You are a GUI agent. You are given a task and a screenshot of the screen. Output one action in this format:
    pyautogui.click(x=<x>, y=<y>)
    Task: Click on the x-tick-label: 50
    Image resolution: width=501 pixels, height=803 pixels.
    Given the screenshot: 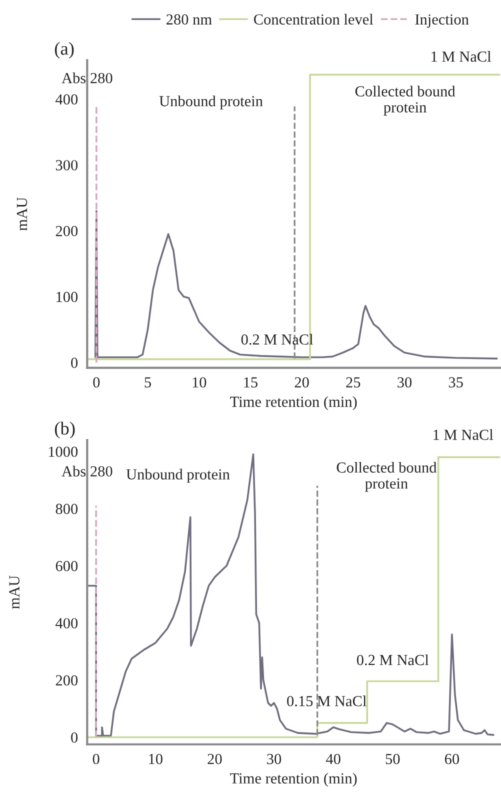 What is the action you would take?
    pyautogui.click(x=393, y=759)
    